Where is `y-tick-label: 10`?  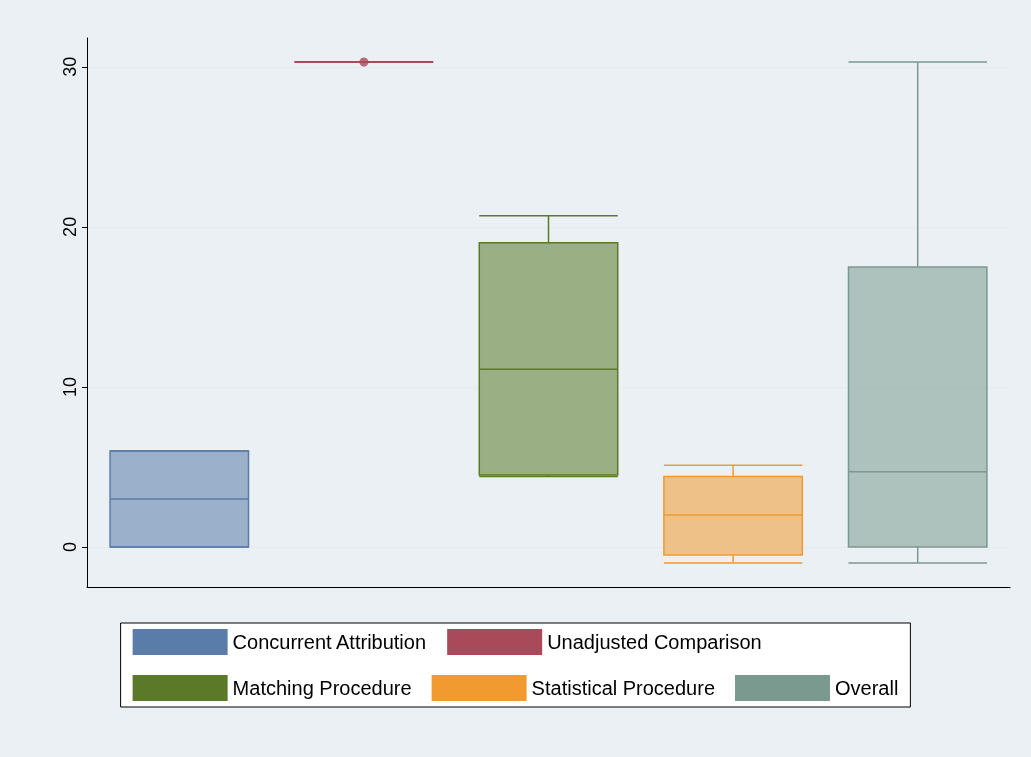
y-tick-label: 10 is located at coordinates (70, 386).